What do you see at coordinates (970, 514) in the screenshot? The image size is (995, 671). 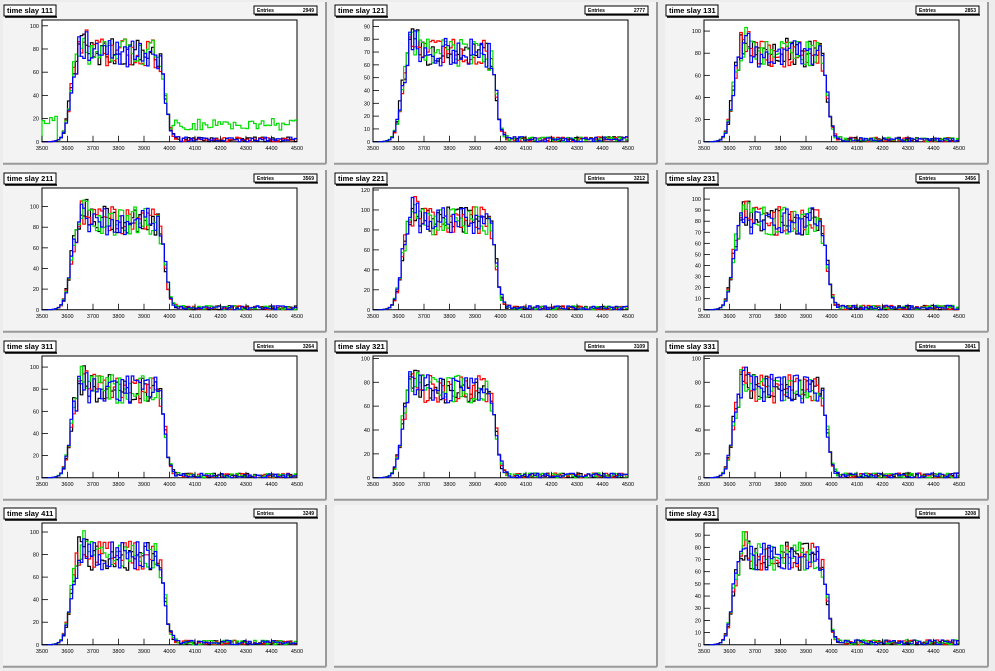 I see `stats-entries: 3208` at bounding box center [970, 514].